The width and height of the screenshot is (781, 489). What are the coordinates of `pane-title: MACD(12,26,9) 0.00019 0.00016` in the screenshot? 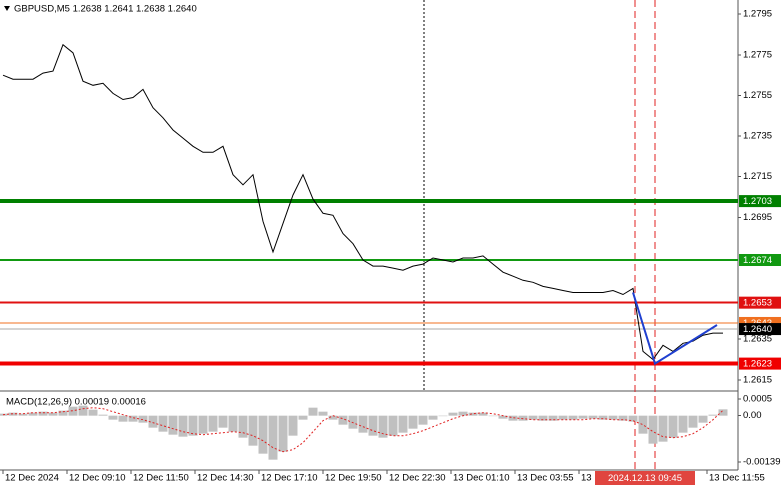 It's located at (76, 402).